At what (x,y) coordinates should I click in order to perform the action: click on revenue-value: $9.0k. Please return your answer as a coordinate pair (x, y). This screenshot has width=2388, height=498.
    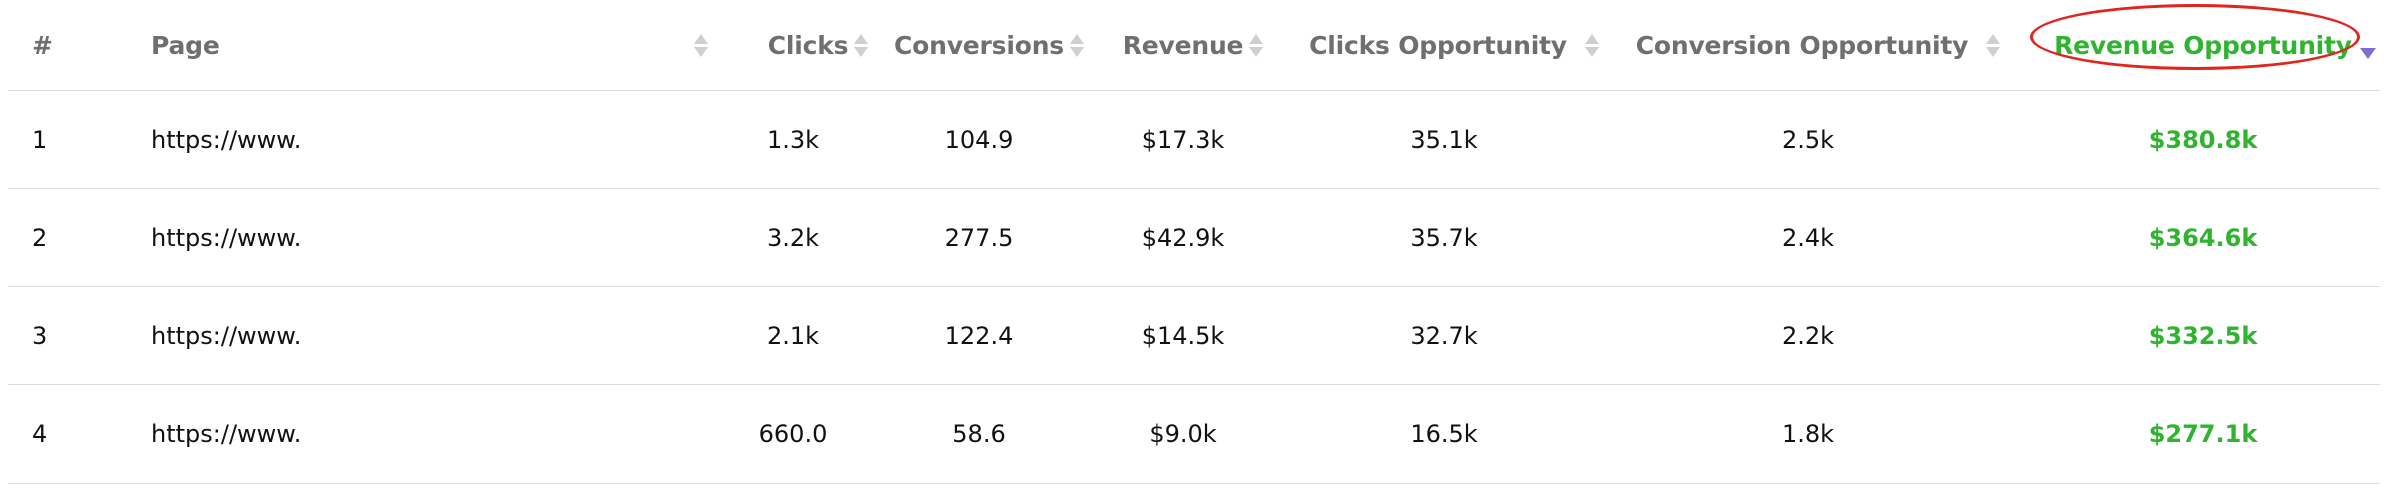
    Looking at the image, I should click on (1183, 434).